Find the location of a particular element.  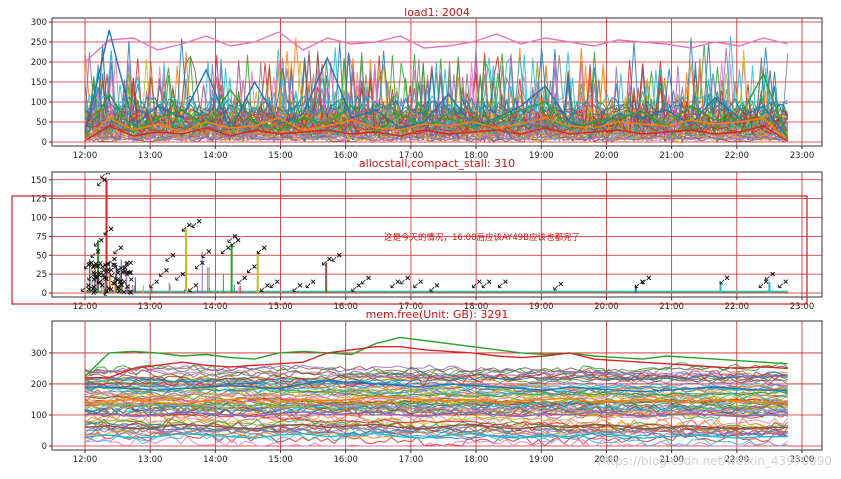

chart-title: allocstall,compact_stall: 310 is located at coordinates (437, 163).